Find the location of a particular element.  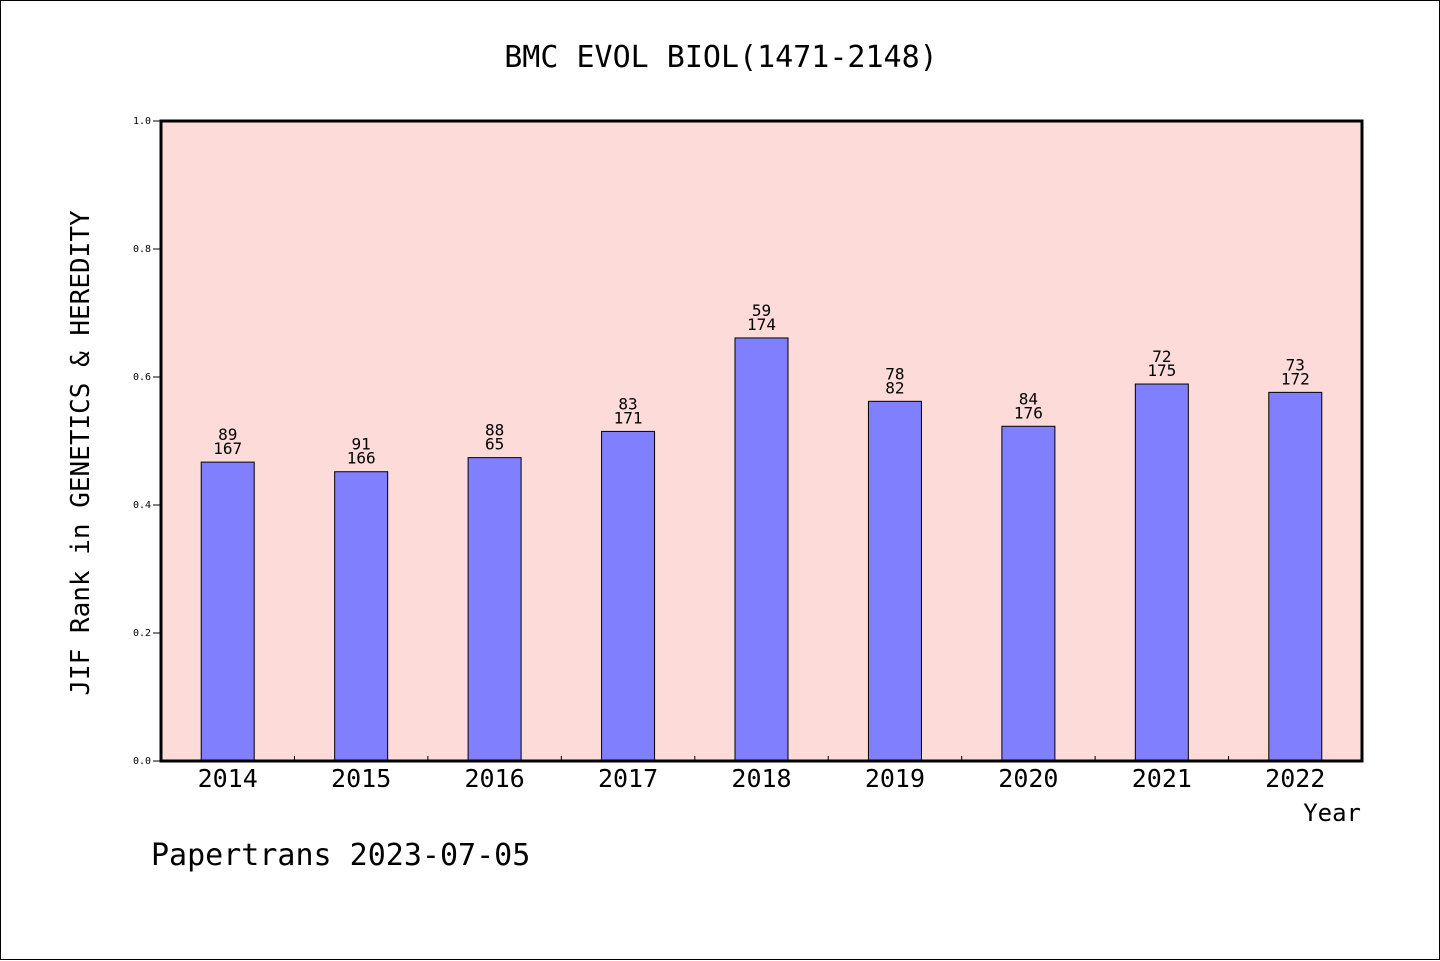

bar-total-label: 167 is located at coordinates (227, 448).